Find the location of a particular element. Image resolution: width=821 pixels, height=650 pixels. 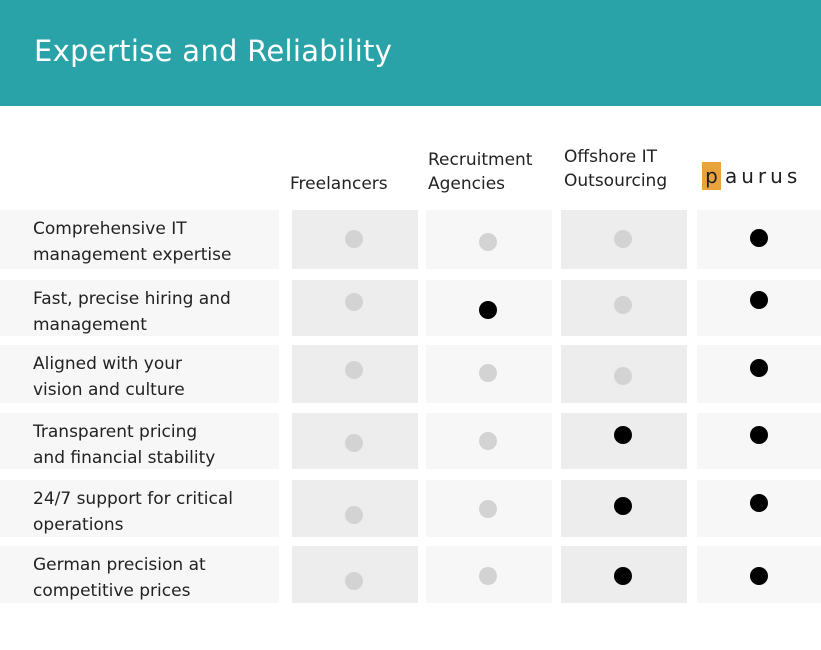

row-label: Fast, precise hiring and management is located at coordinates (139, 308).